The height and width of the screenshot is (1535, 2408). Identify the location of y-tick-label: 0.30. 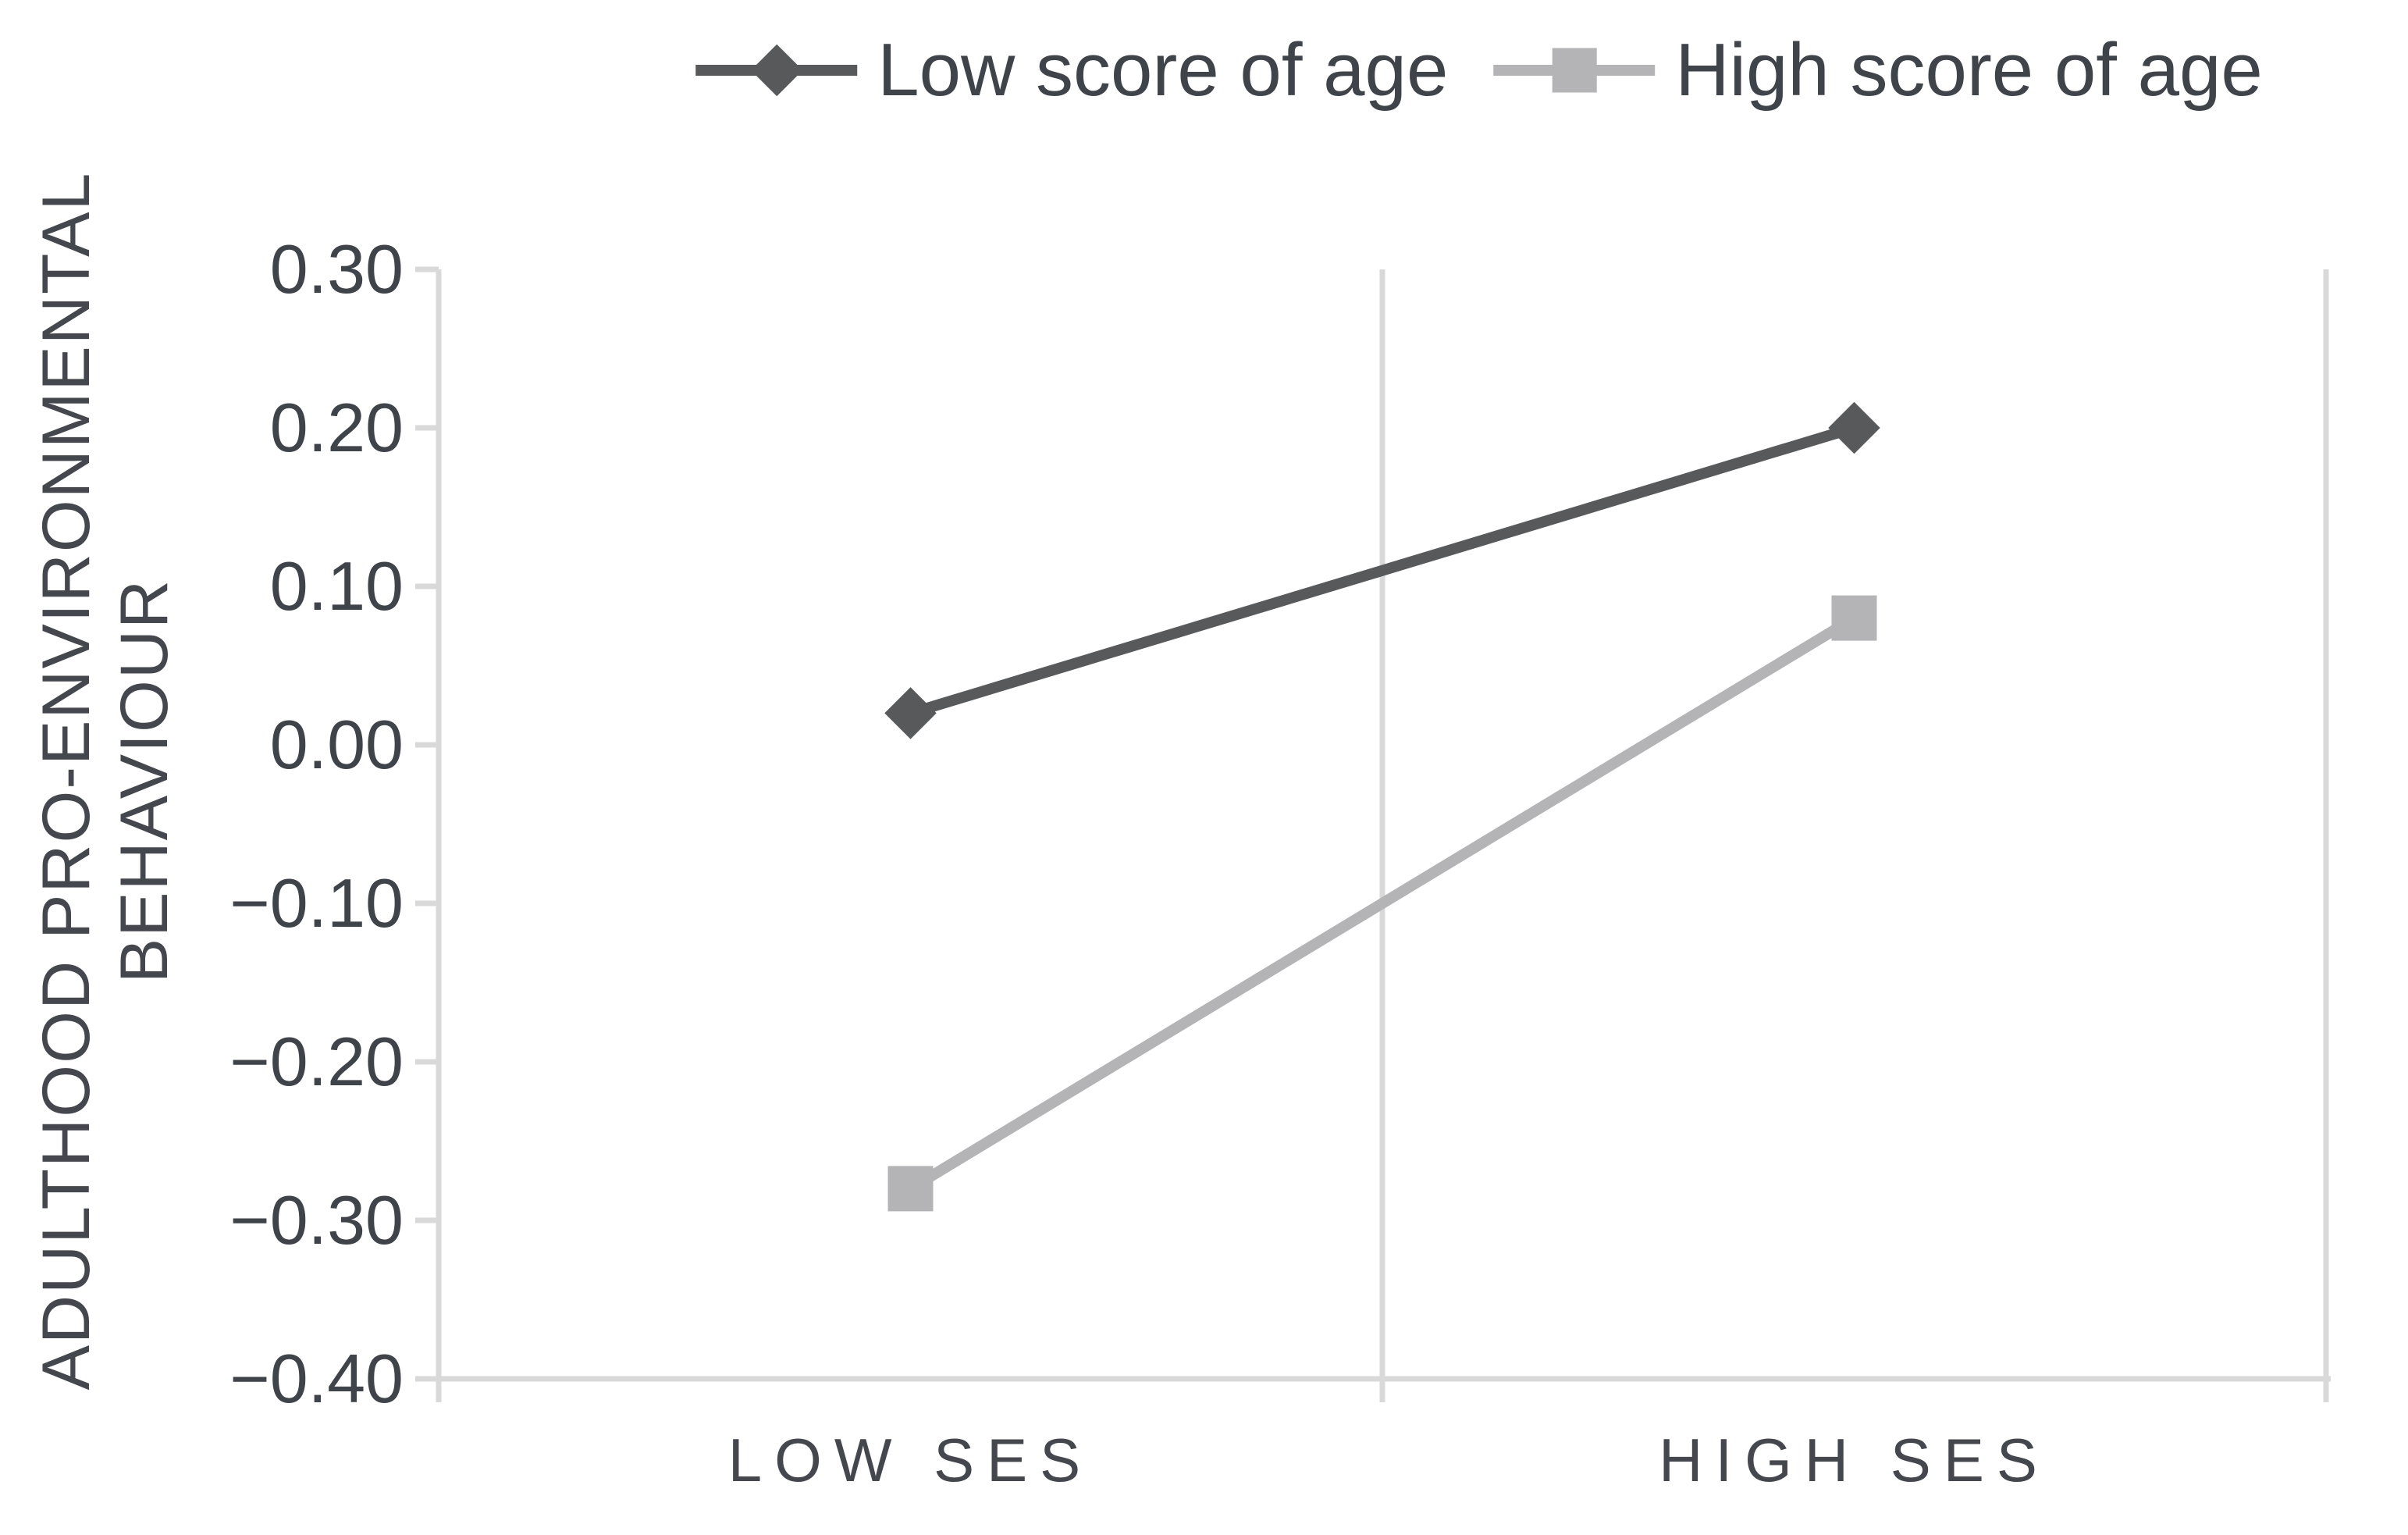
(336, 269).